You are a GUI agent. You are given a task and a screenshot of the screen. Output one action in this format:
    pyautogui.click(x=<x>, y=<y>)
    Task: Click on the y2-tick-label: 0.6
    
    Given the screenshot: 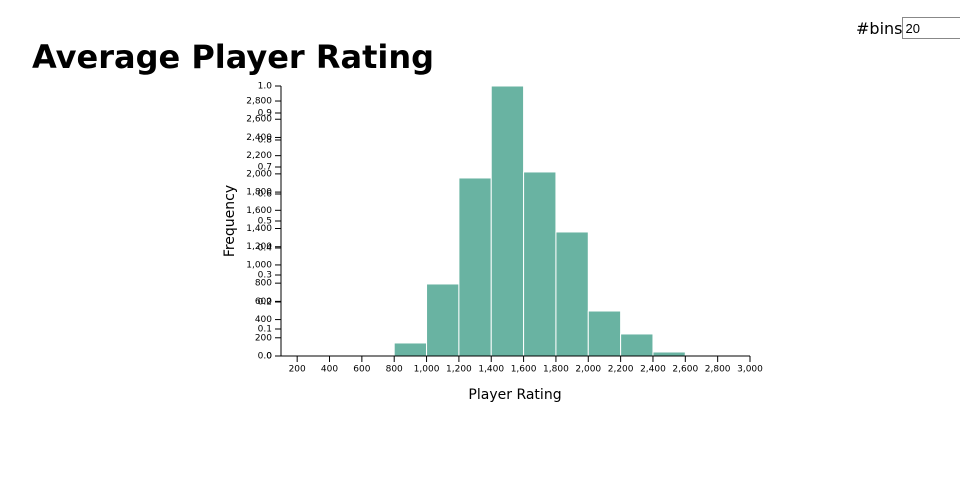 What is the action you would take?
    pyautogui.click(x=265, y=195)
    